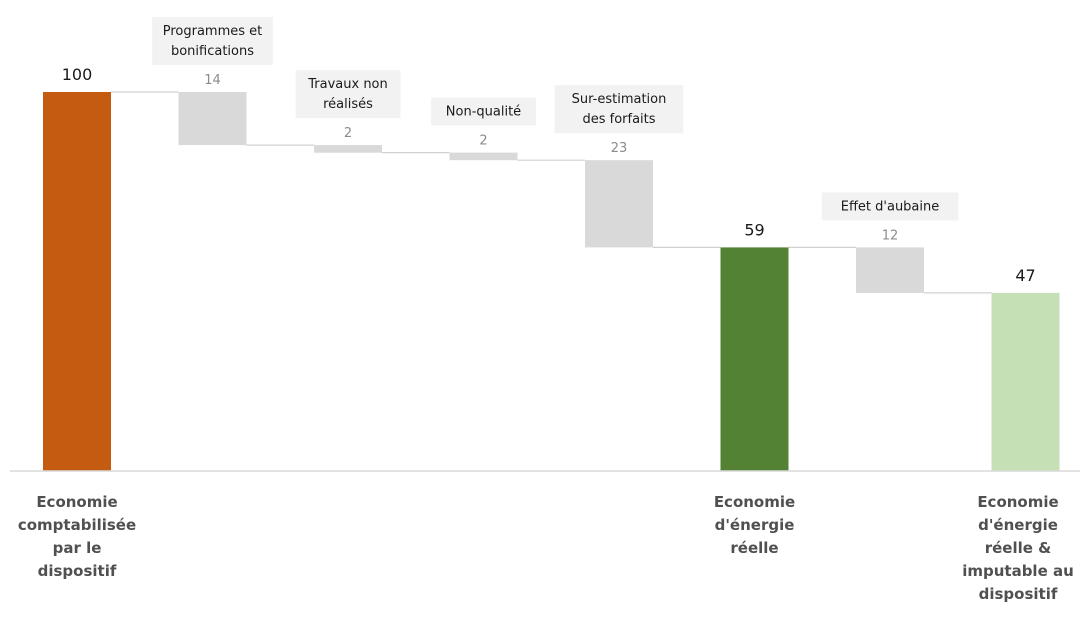  What do you see at coordinates (77, 571) in the screenshot?
I see `category-label-0-3: dispositif` at bounding box center [77, 571].